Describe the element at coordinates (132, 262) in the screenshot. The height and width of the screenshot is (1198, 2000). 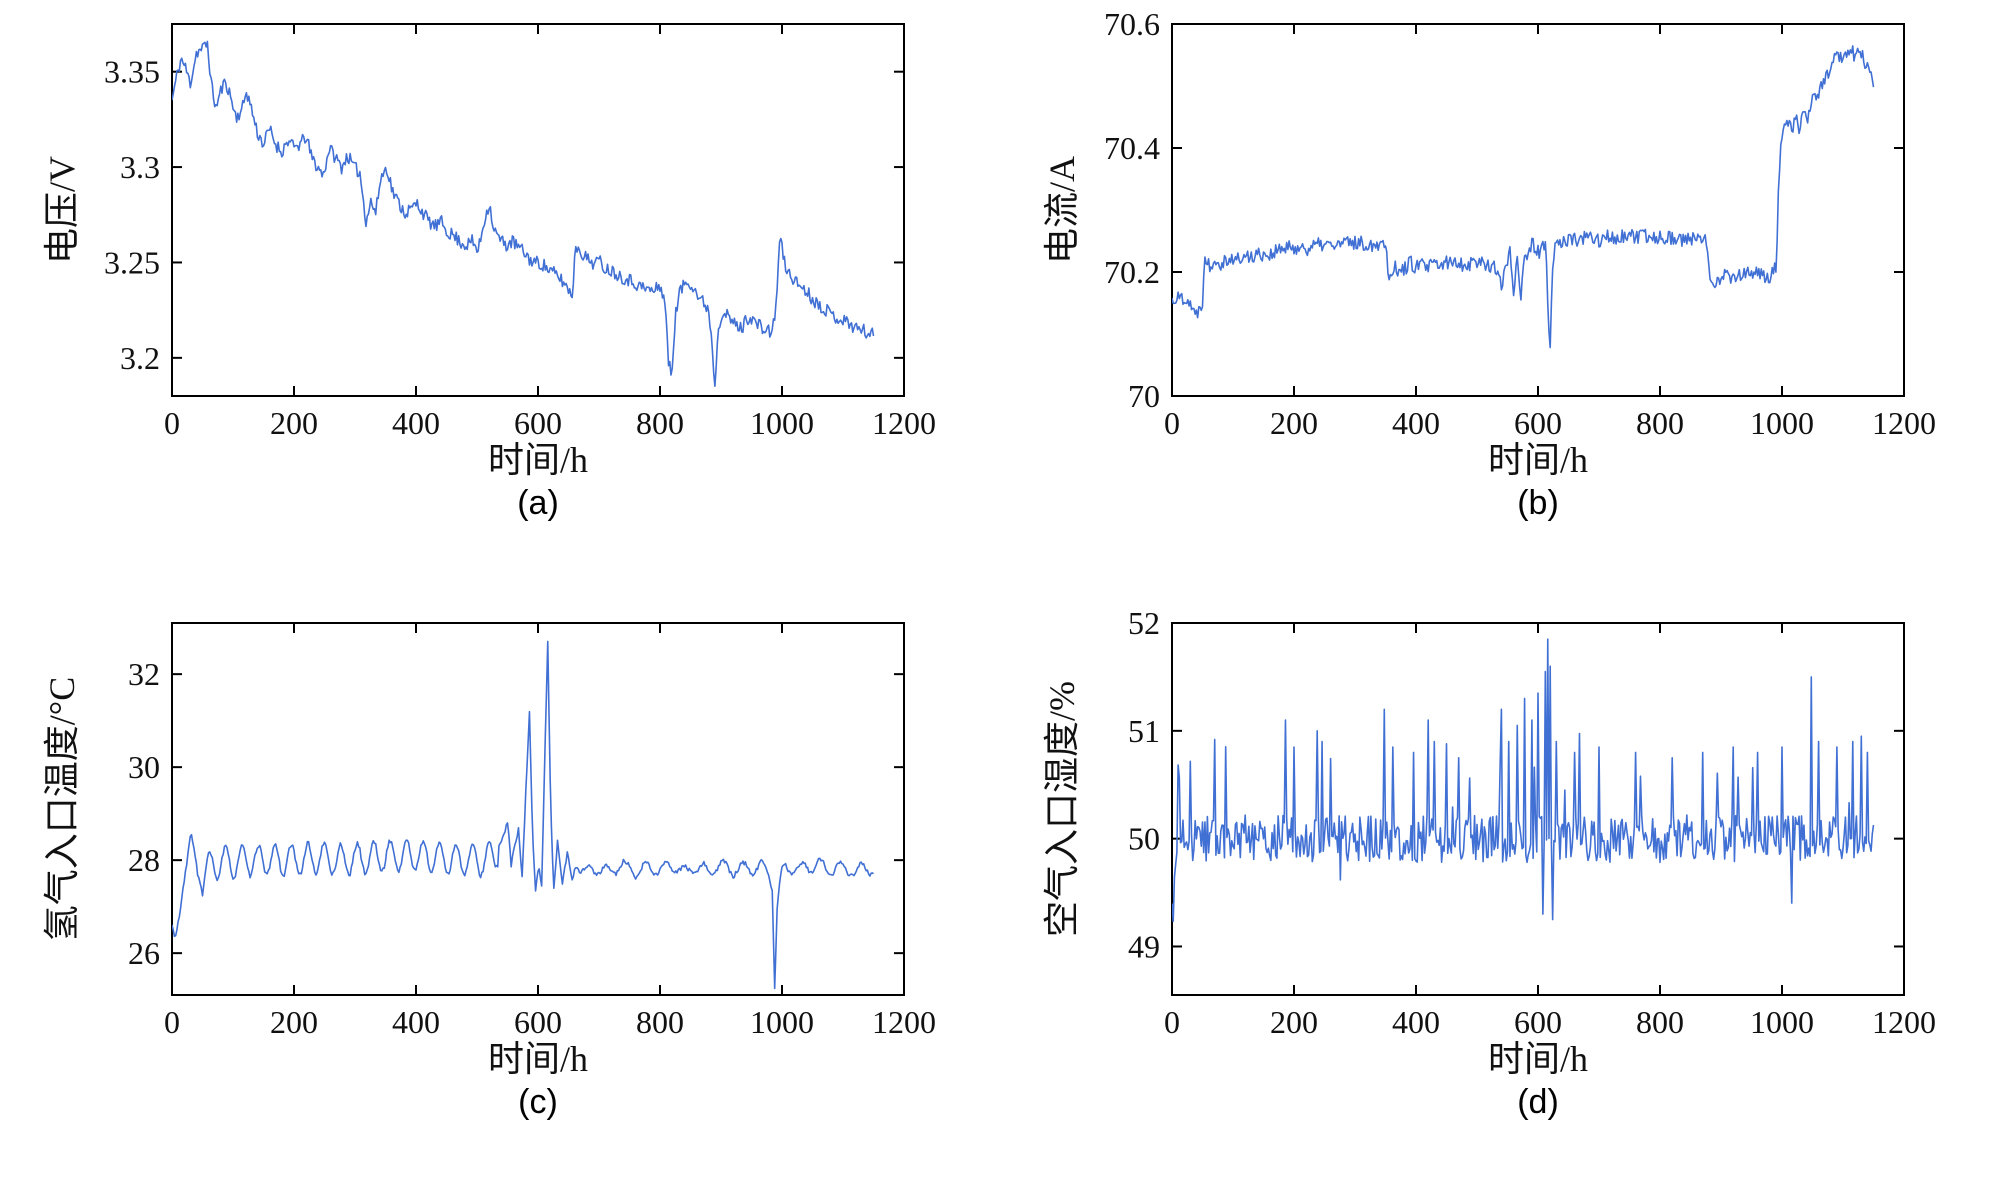
I see `y-tick-label: 3.25` at that location.